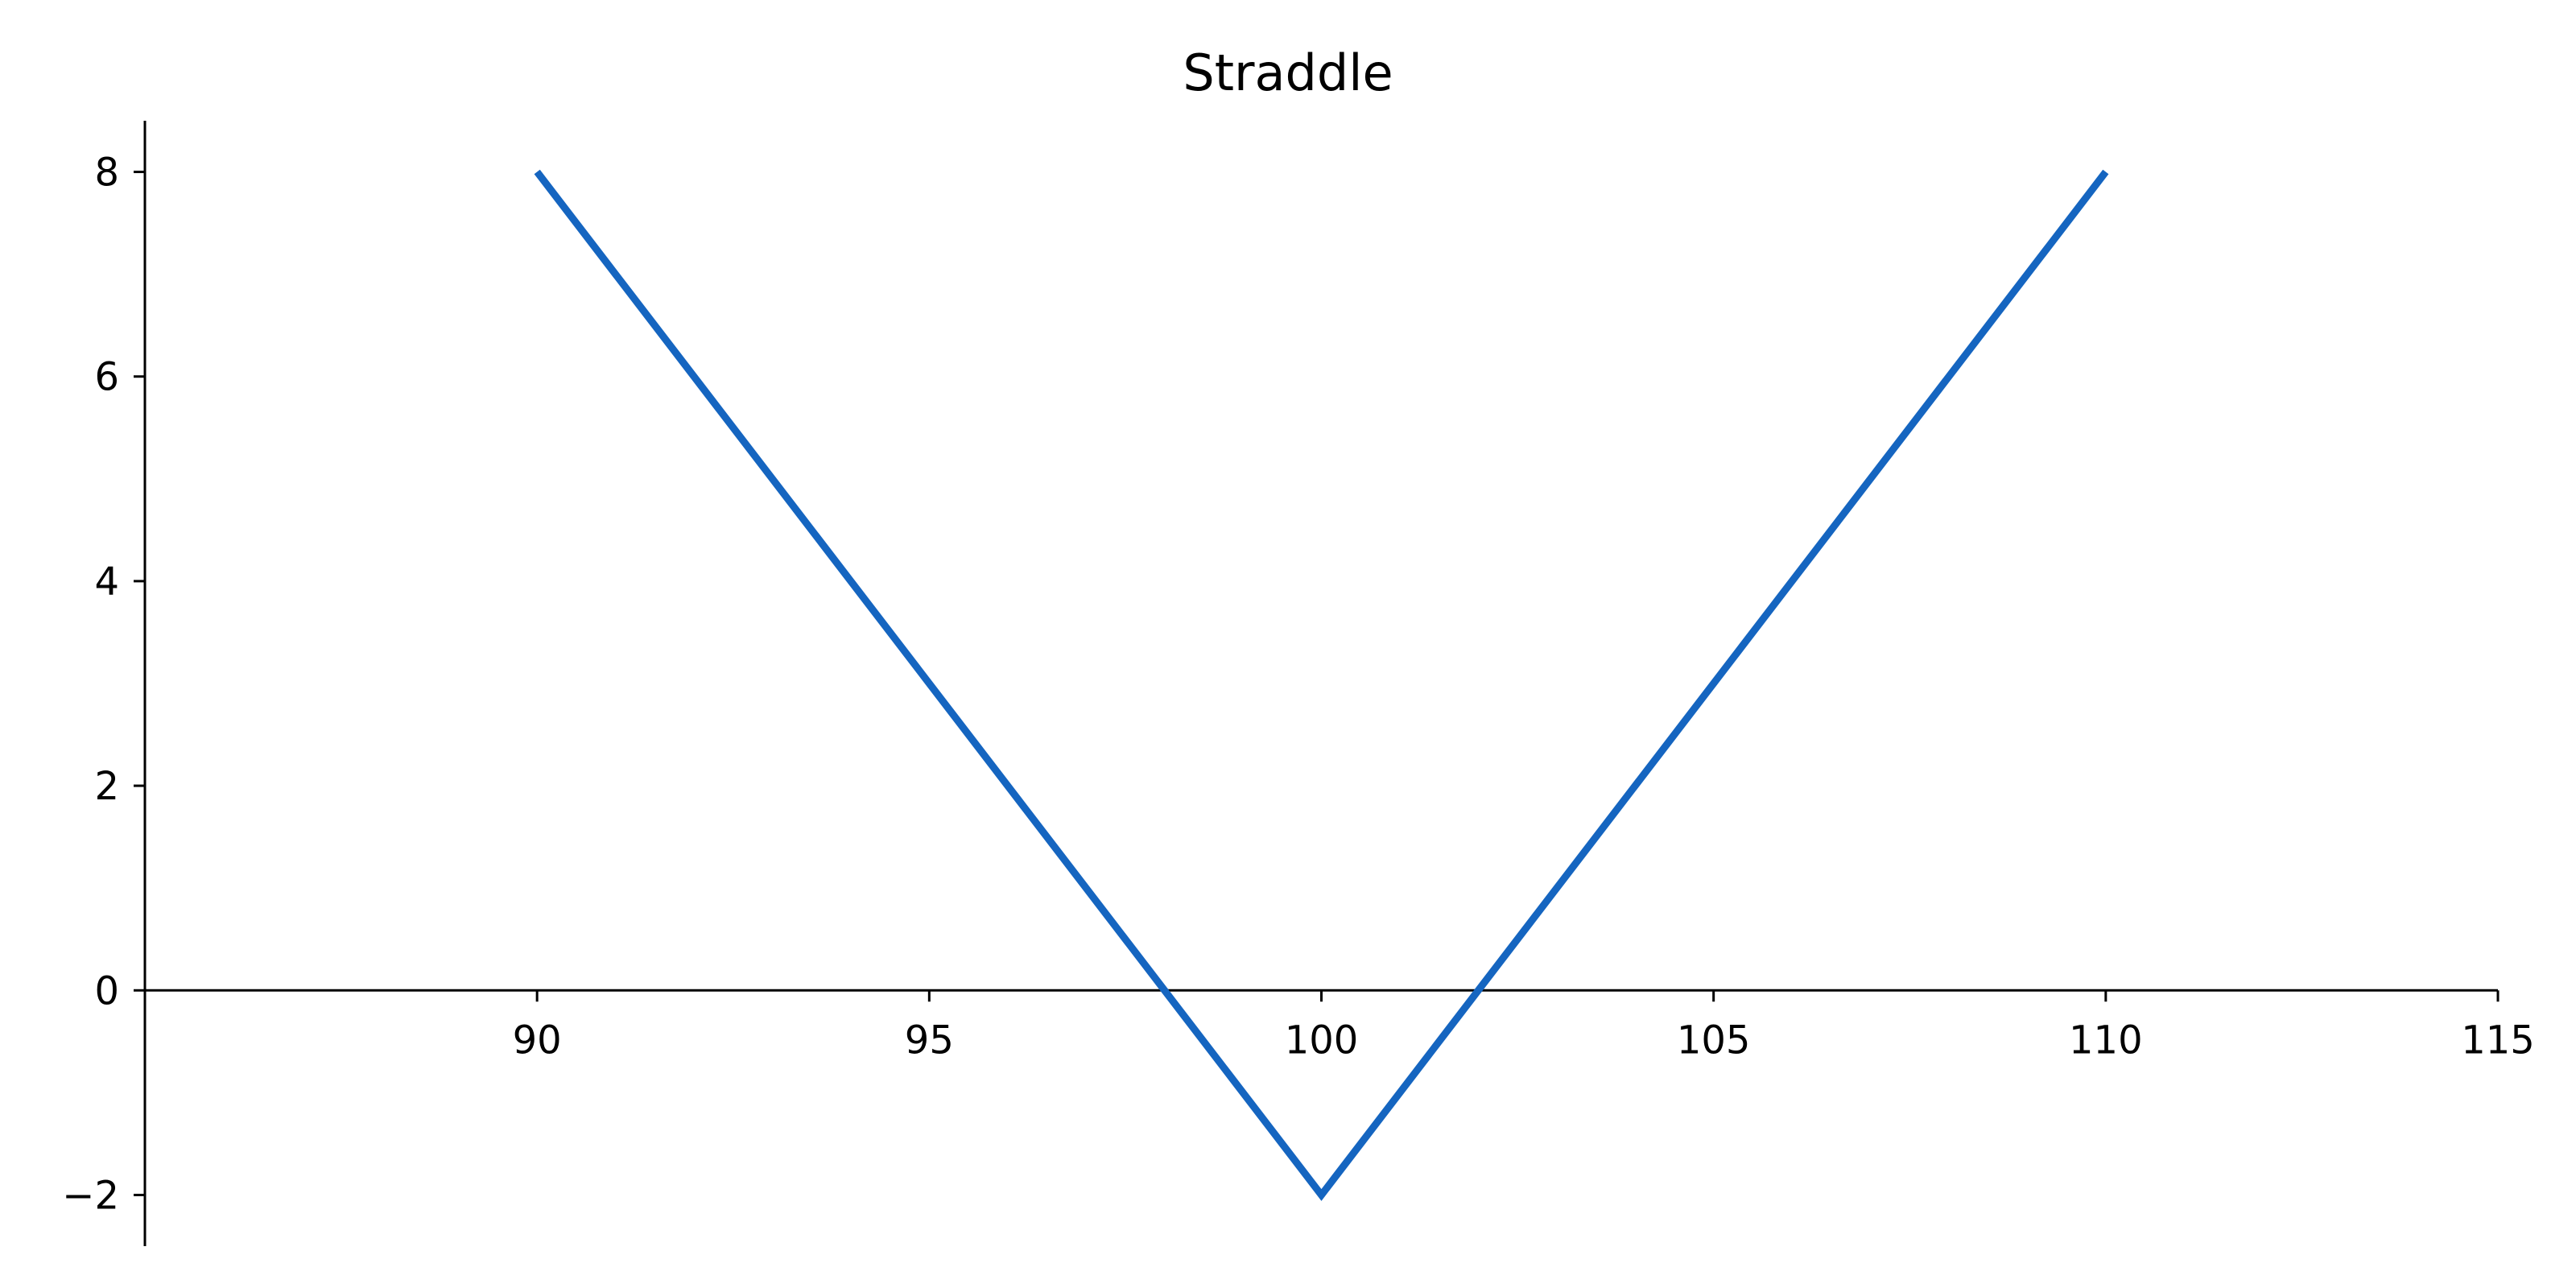  What do you see at coordinates (1714, 1040) in the screenshot?
I see `x-tick-label: 105` at bounding box center [1714, 1040].